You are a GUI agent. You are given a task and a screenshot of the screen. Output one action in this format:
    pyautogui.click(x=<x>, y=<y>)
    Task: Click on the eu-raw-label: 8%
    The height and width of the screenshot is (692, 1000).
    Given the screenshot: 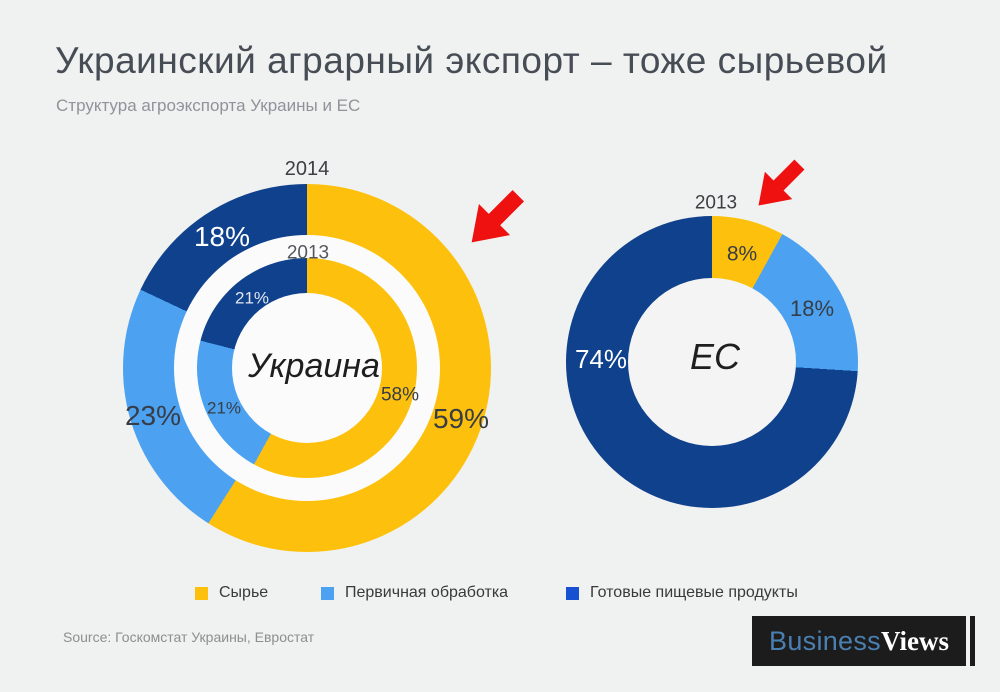 What is the action you would take?
    pyautogui.click(x=742, y=254)
    